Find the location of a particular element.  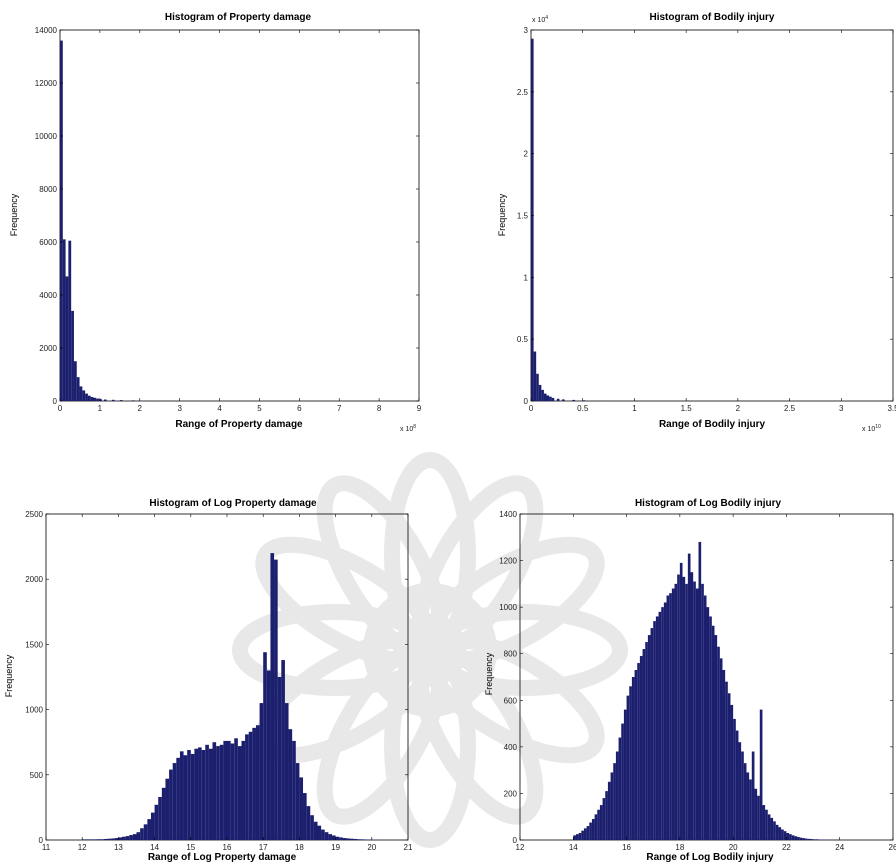

x-tick-label: 18 is located at coordinates (299, 847).